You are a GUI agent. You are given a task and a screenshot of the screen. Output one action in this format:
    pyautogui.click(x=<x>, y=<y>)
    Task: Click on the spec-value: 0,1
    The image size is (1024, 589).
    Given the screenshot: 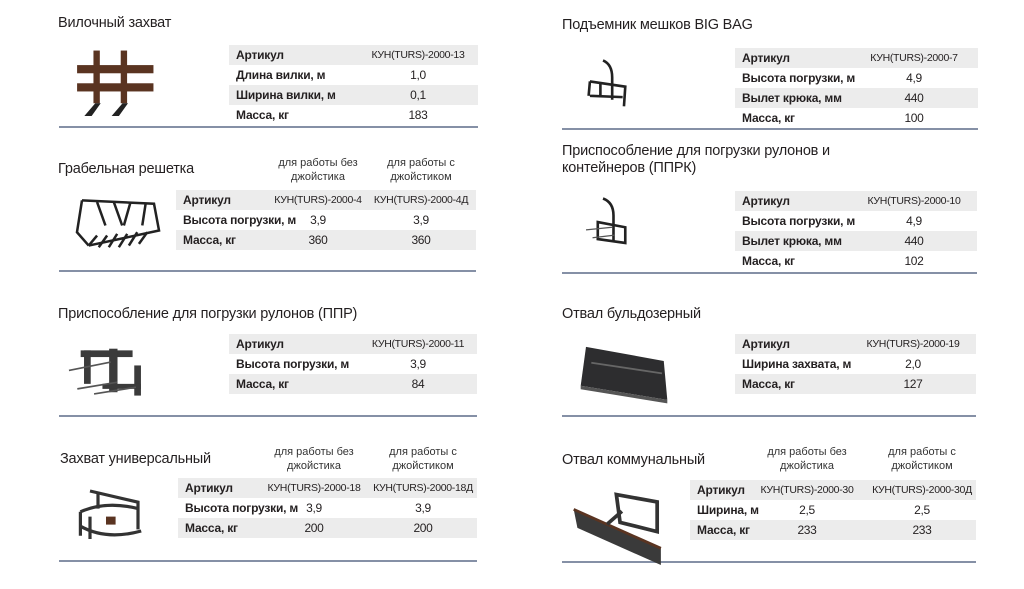 What is the action you would take?
    pyautogui.click(x=418, y=95)
    